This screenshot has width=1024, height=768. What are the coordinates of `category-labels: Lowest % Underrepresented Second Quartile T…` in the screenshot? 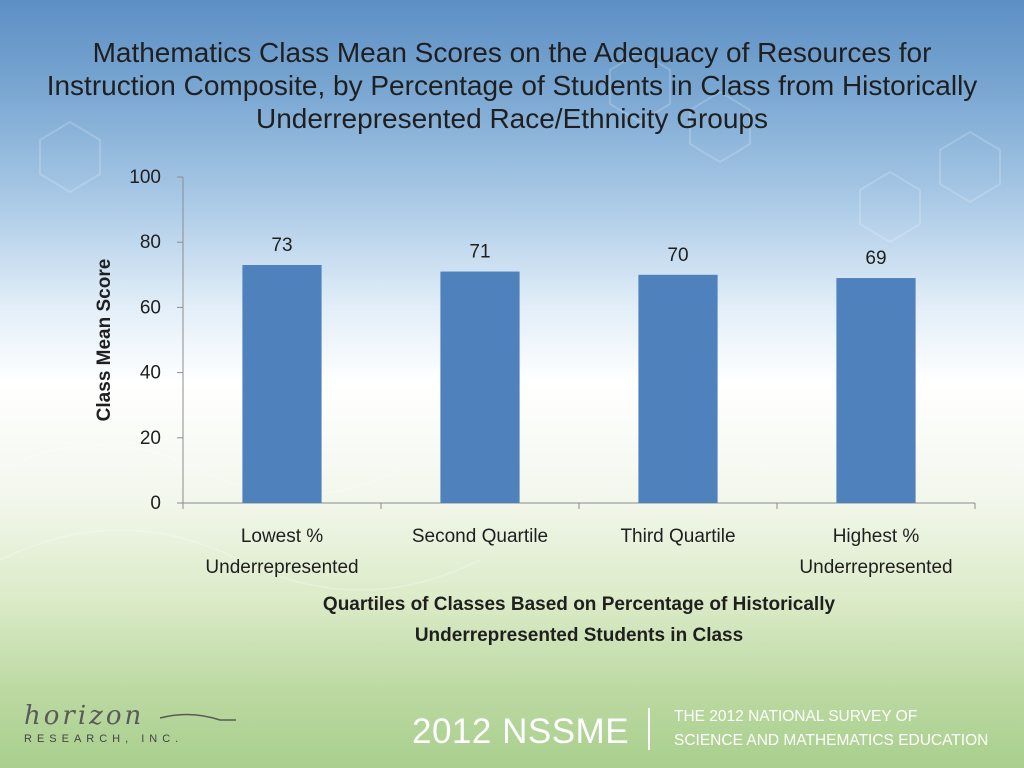 It's located at (578, 552).